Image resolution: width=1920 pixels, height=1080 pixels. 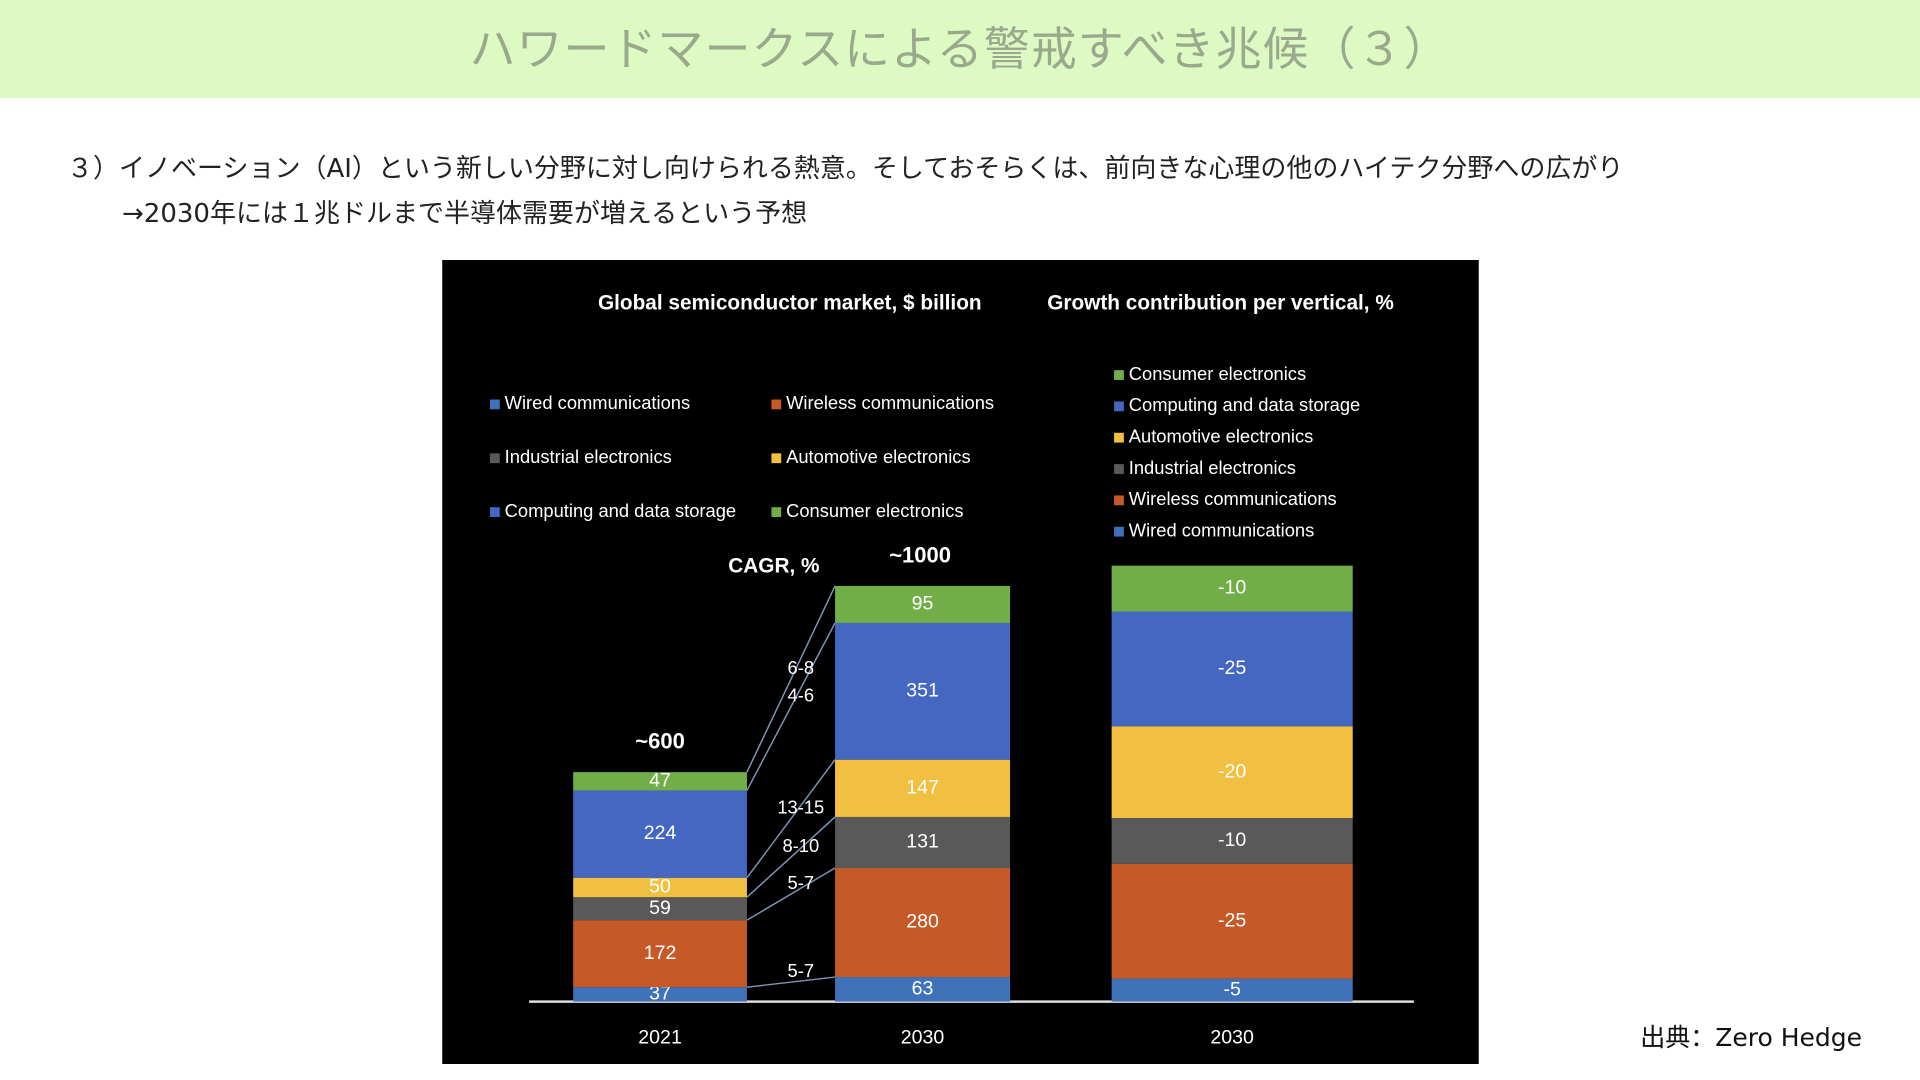 I want to click on value-label: 95, so click(x=923, y=604).